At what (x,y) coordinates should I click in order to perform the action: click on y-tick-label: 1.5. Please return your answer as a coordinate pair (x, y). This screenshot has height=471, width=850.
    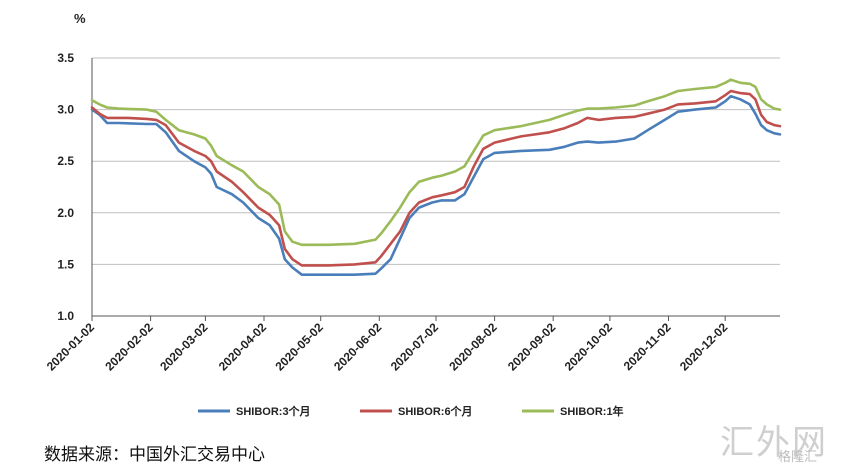
    Looking at the image, I should click on (65, 264).